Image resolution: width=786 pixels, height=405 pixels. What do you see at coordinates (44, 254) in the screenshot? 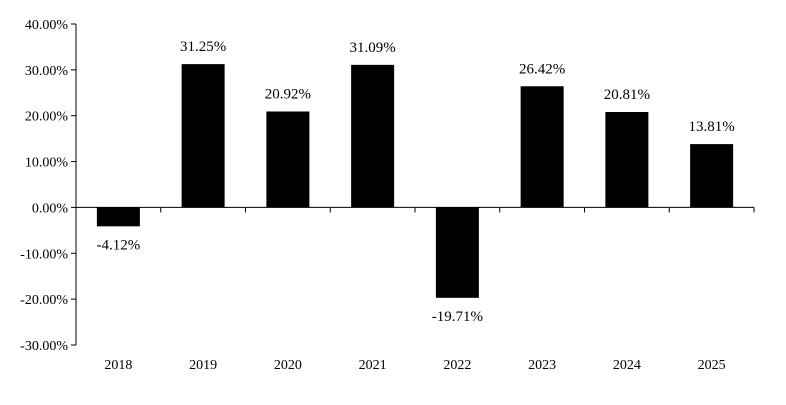
I see `y-tick-label: -10.00%` at bounding box center [44, 254].